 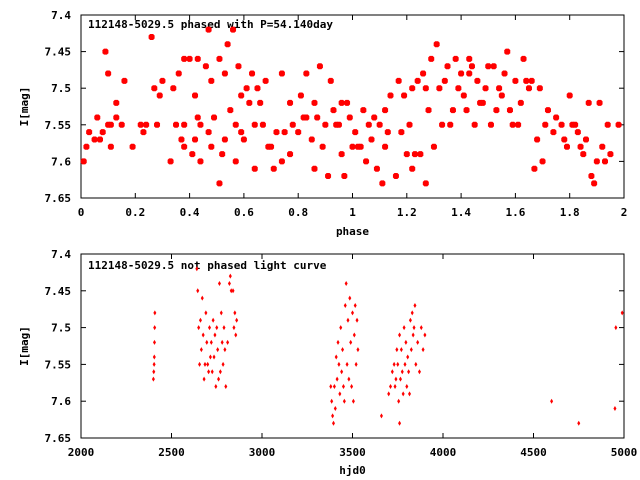 I want to click on y-tick-label: 7.5, so click(x=61, y=328).